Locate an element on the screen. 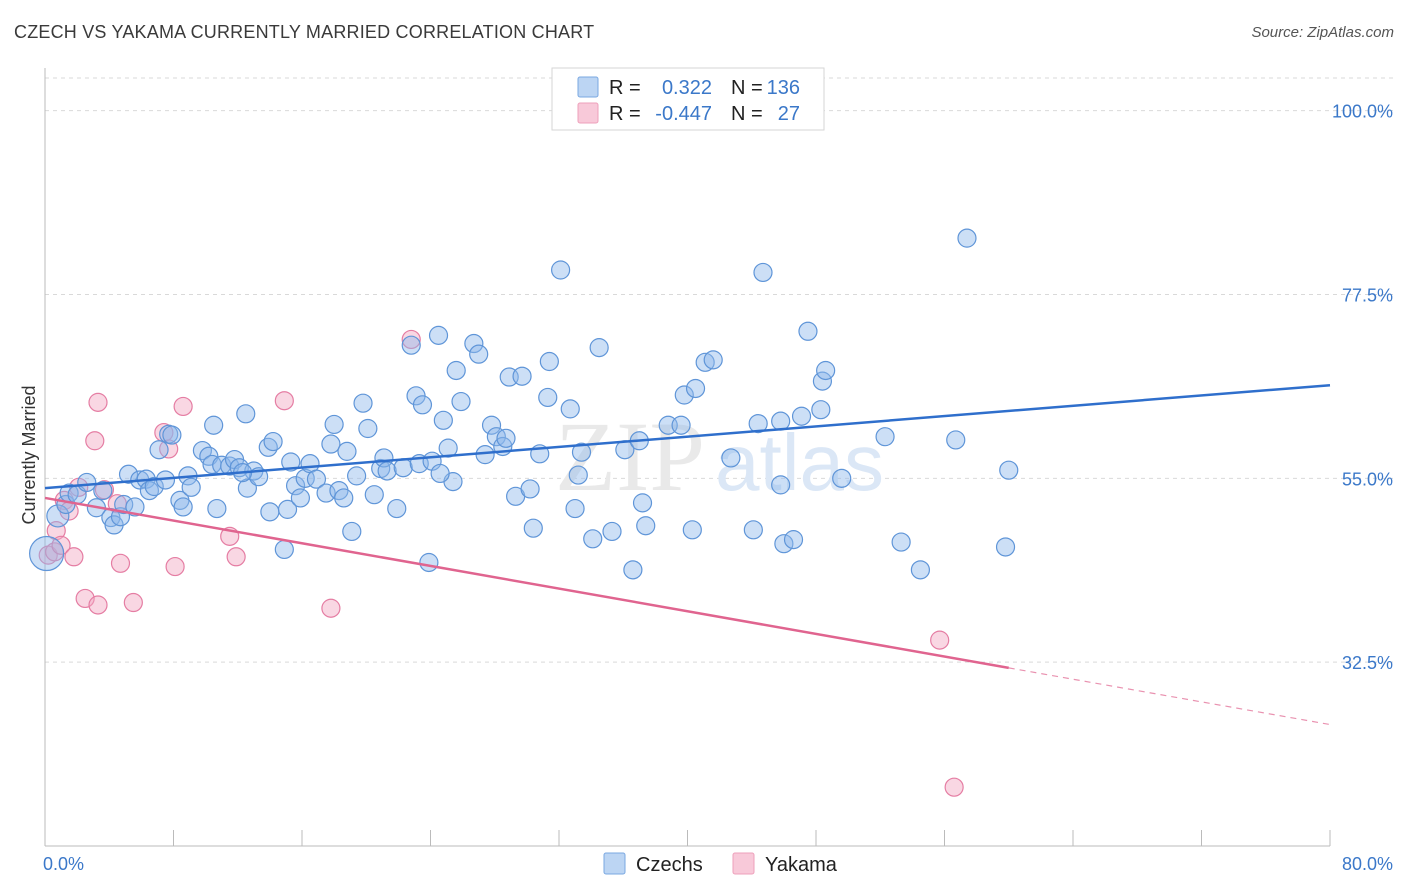  legend-n-value: 27 is located at coordinates (789, 114).